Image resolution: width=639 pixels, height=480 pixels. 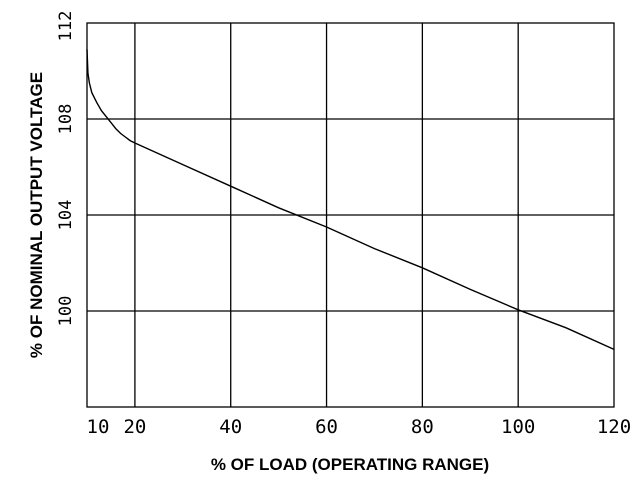 What do you see at coordinates (98, 427) in the screenshot?
I see `x-tick-label: 10` at bounding box center [98, 427].